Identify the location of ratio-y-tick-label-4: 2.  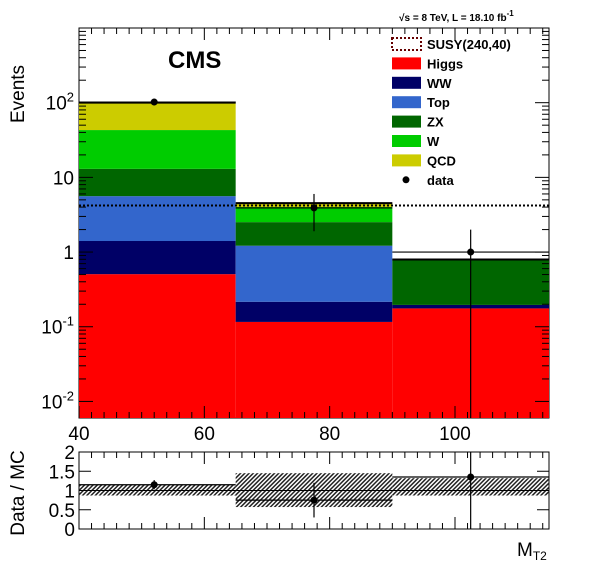
(69, 453).